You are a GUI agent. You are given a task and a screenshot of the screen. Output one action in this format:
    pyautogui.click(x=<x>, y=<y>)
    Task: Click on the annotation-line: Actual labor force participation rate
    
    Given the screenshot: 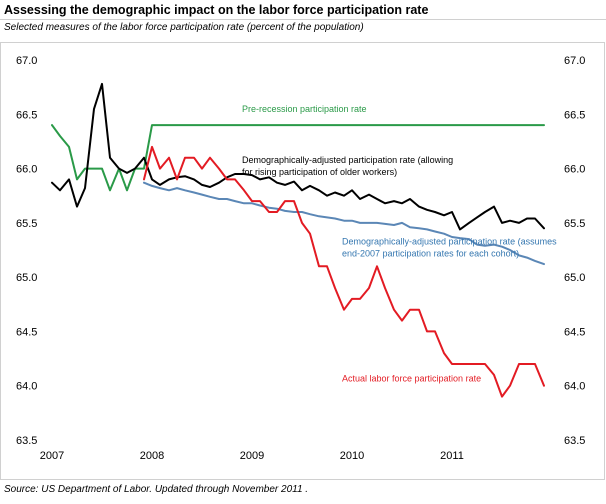 What is the action you would take?
    pyautogui.click(x=411, y=378)
    